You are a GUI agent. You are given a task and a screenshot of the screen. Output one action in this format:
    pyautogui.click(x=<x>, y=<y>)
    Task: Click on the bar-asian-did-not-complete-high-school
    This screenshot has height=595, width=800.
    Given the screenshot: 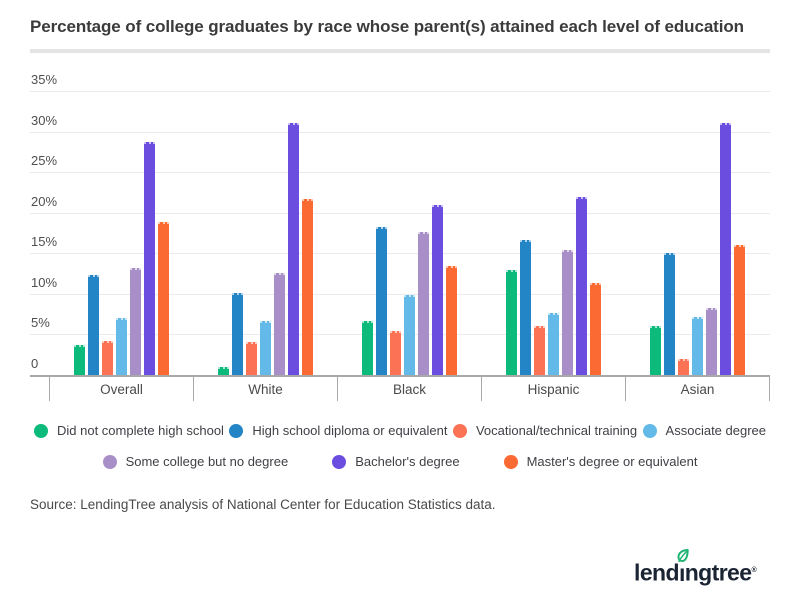 What is the action you would take?
    pyautogui.click(x=656, y=350)
    